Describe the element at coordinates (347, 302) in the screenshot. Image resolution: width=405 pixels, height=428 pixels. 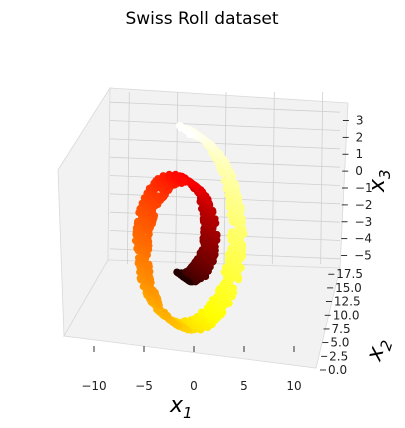
I see `x2-tick-label: 12.5` at that location.